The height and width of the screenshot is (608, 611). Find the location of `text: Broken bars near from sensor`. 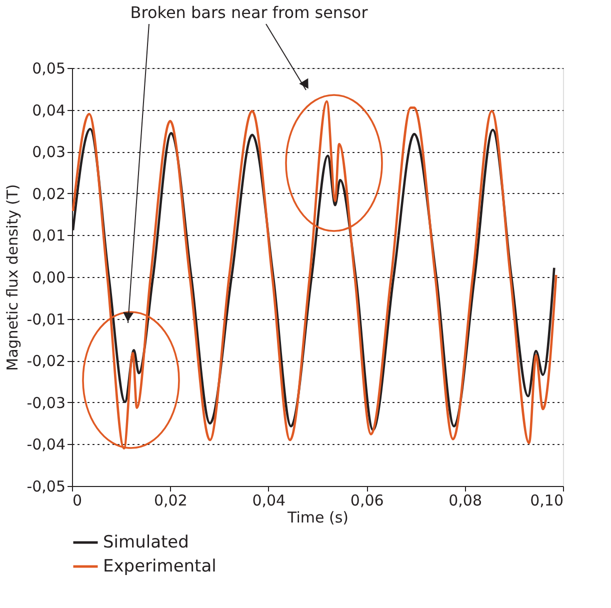

text: Broken bars near from sensor is located at coordinates (249, 12).